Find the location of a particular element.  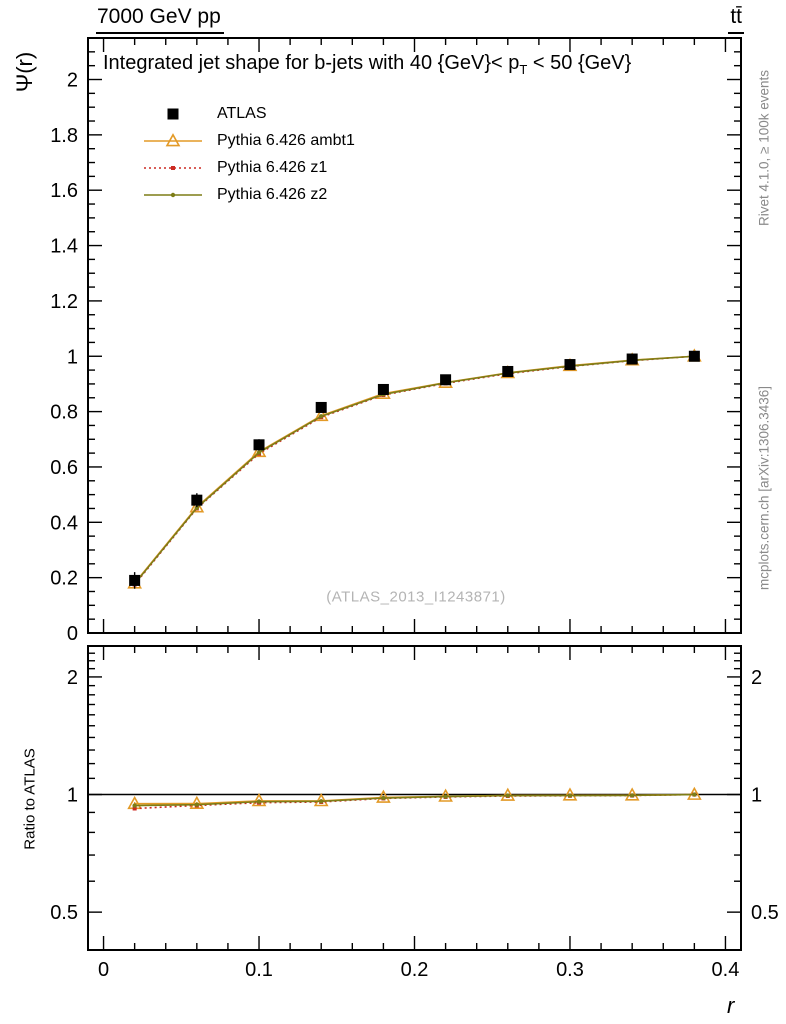

x-axis-label: r is located at coordinates (731, 1005).